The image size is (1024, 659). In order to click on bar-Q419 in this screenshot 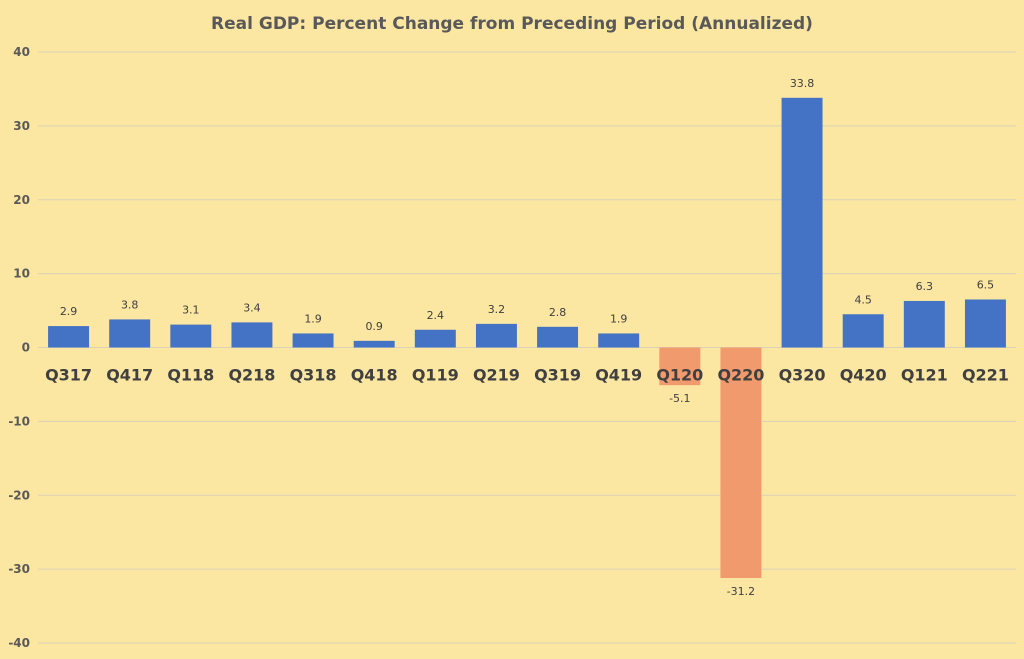, I will do `click(619, 340)`.